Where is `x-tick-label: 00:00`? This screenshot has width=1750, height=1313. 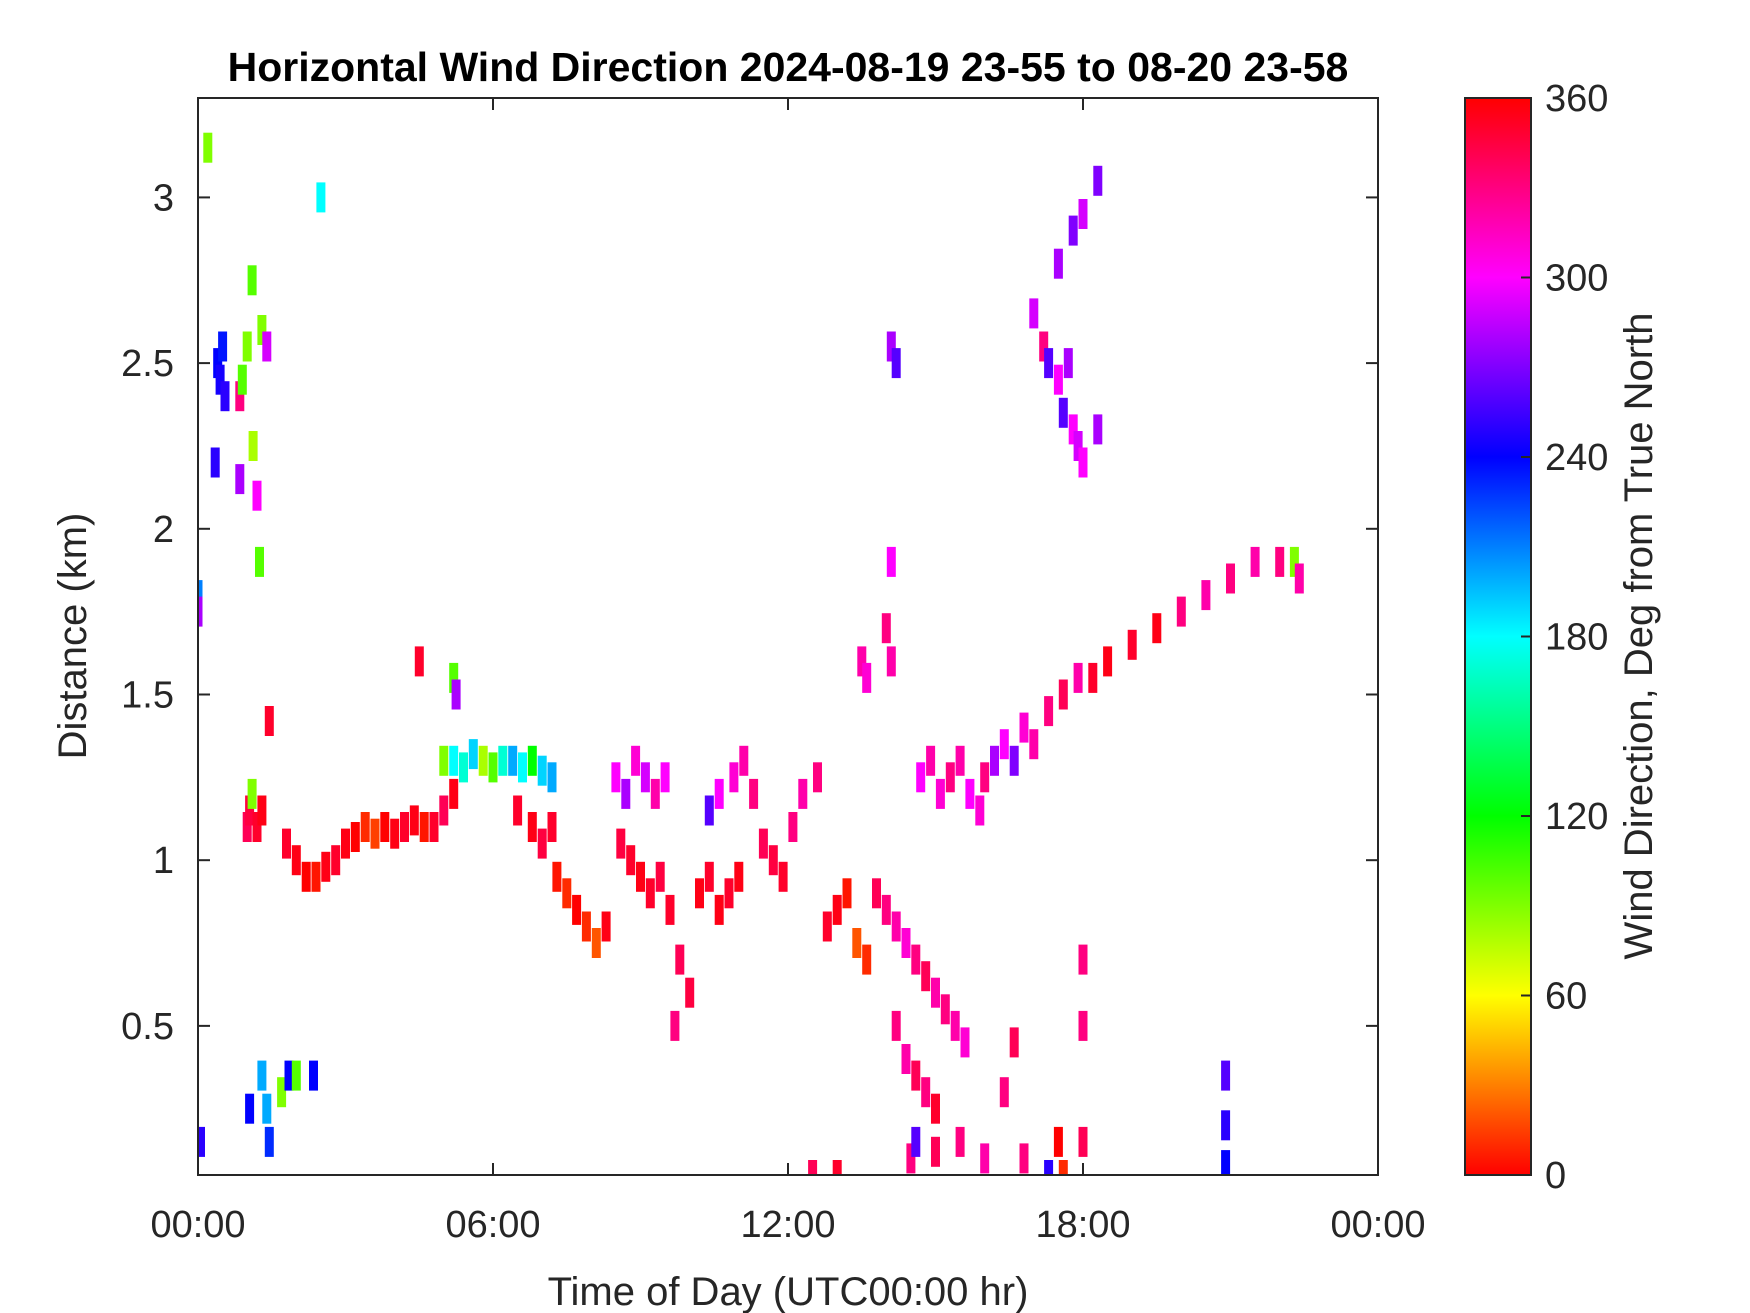 x-tick-label: 00:00 is located at coordinates (1377, 1225).